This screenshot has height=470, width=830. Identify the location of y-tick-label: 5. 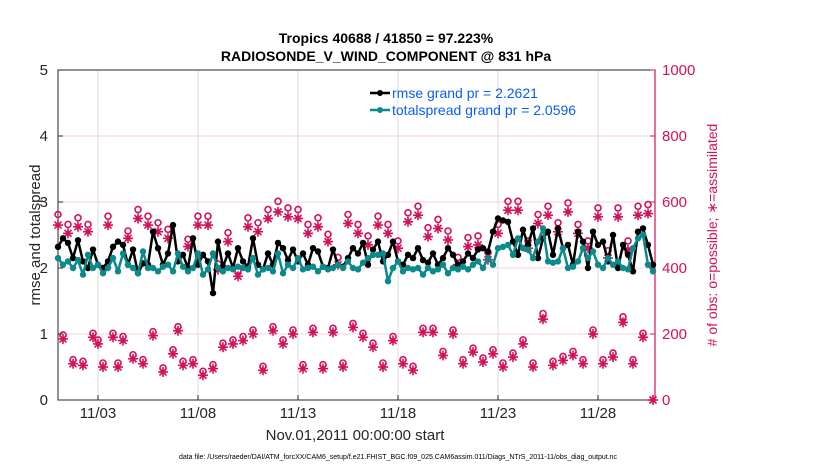
(44, 70).